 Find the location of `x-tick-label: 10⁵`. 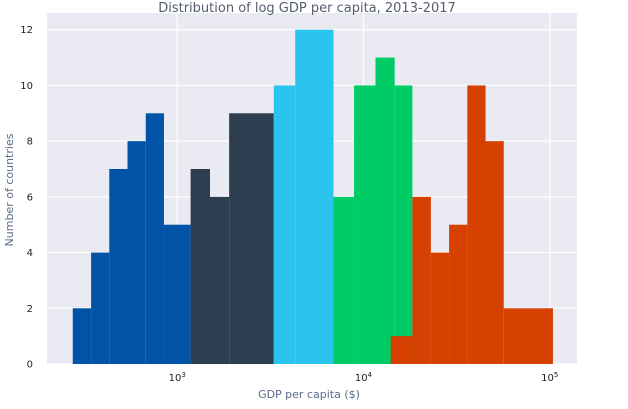

x-tick-label: 10⁵ is located at coordinates (549, 377).